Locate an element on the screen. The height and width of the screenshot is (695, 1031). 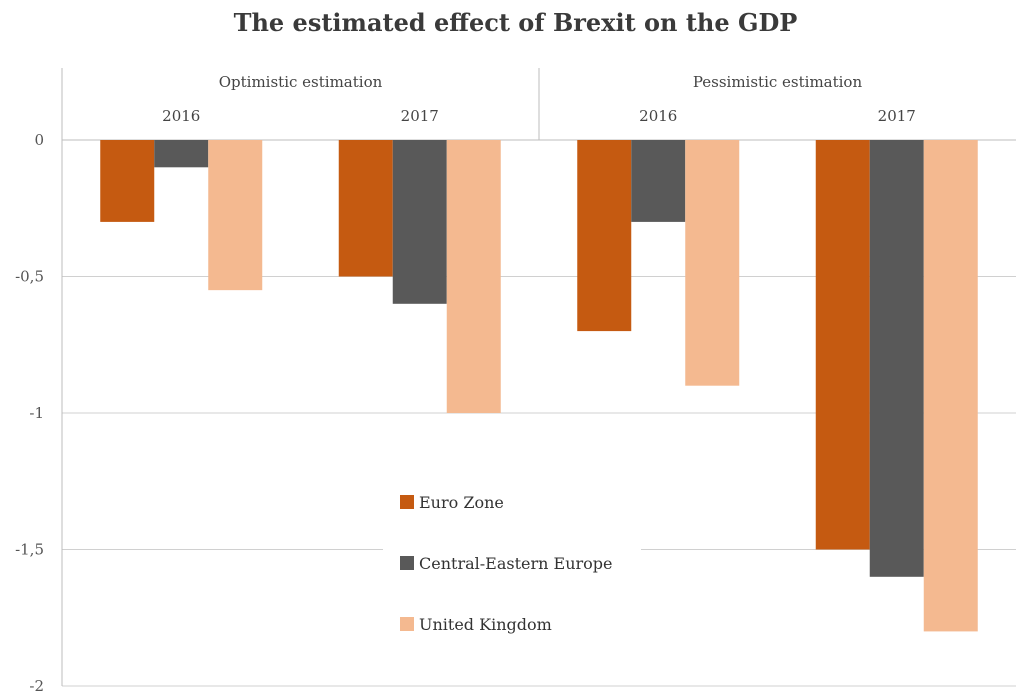
group-label: Pessimistic estimation is located at coordinates (778, 82).